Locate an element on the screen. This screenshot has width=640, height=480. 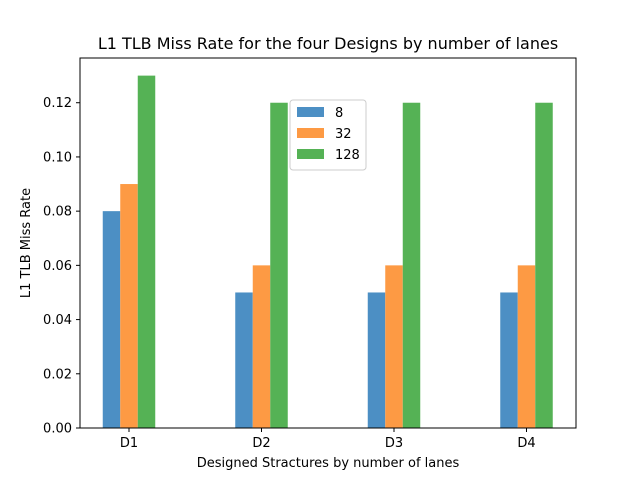
x-tick-label: D3 is located at coordinates (394, 443).